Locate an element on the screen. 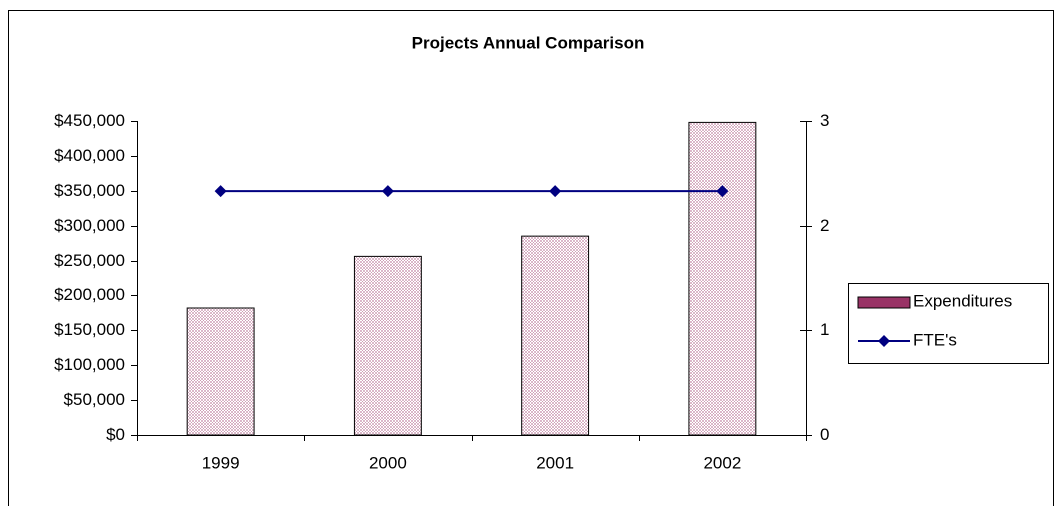 The image size is (1055, 506). y2-tick-label: 1 is located at coordinates (824, 329).